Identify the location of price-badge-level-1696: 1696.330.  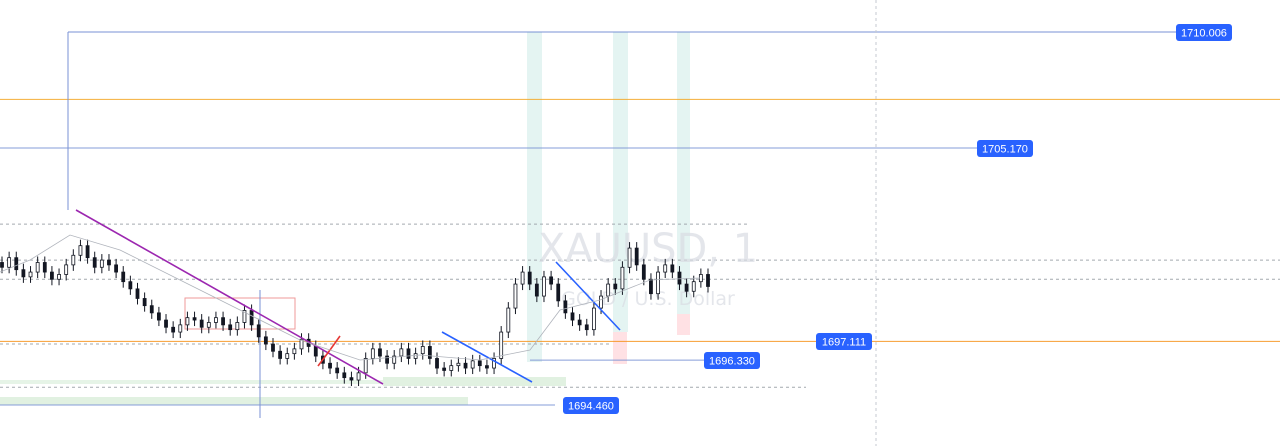
(732, 360).